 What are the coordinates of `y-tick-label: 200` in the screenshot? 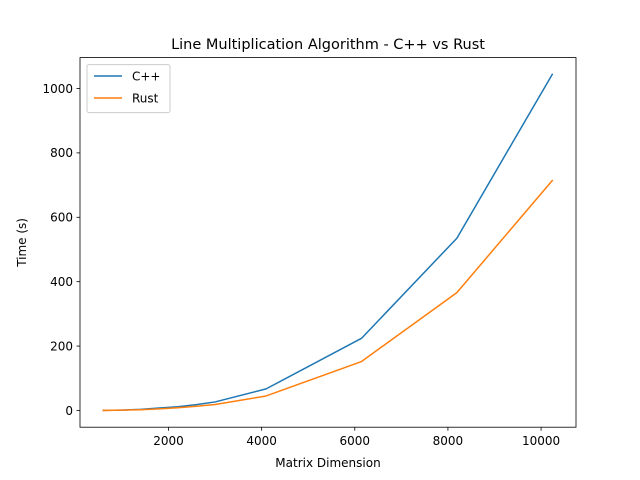 It's located at (61, 346).